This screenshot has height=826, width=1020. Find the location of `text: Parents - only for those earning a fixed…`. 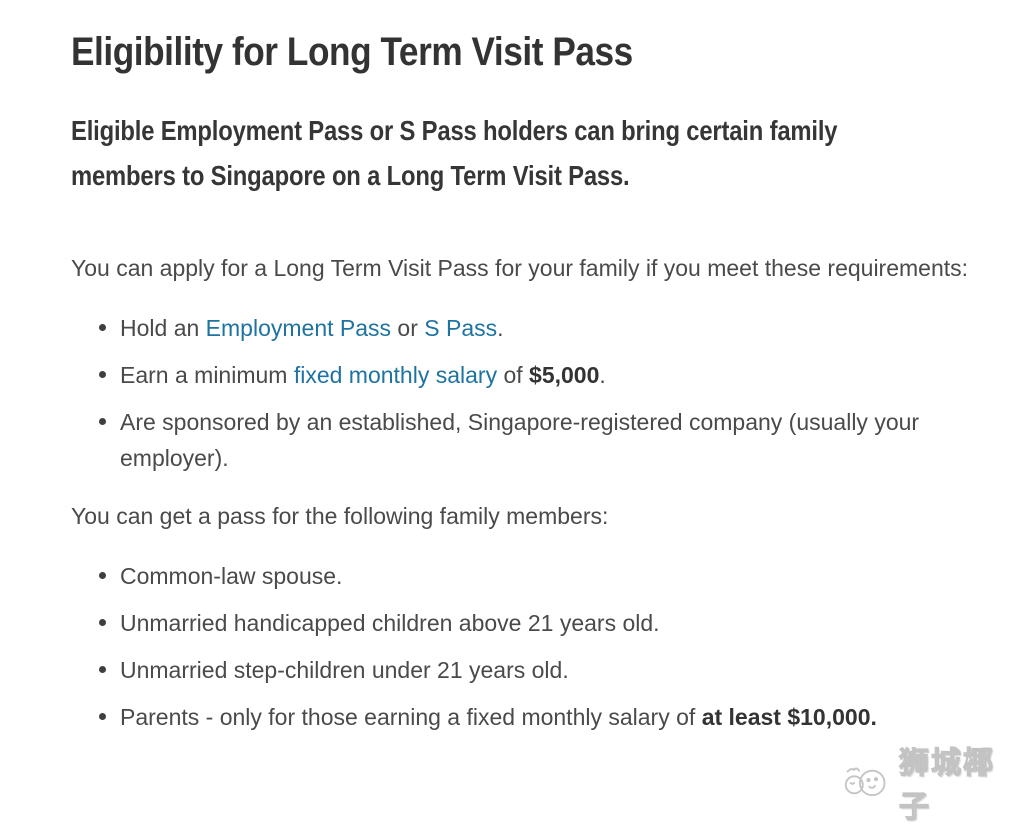

text: Parents - only for those earning a fixed… is located at coordinates (411, 717).